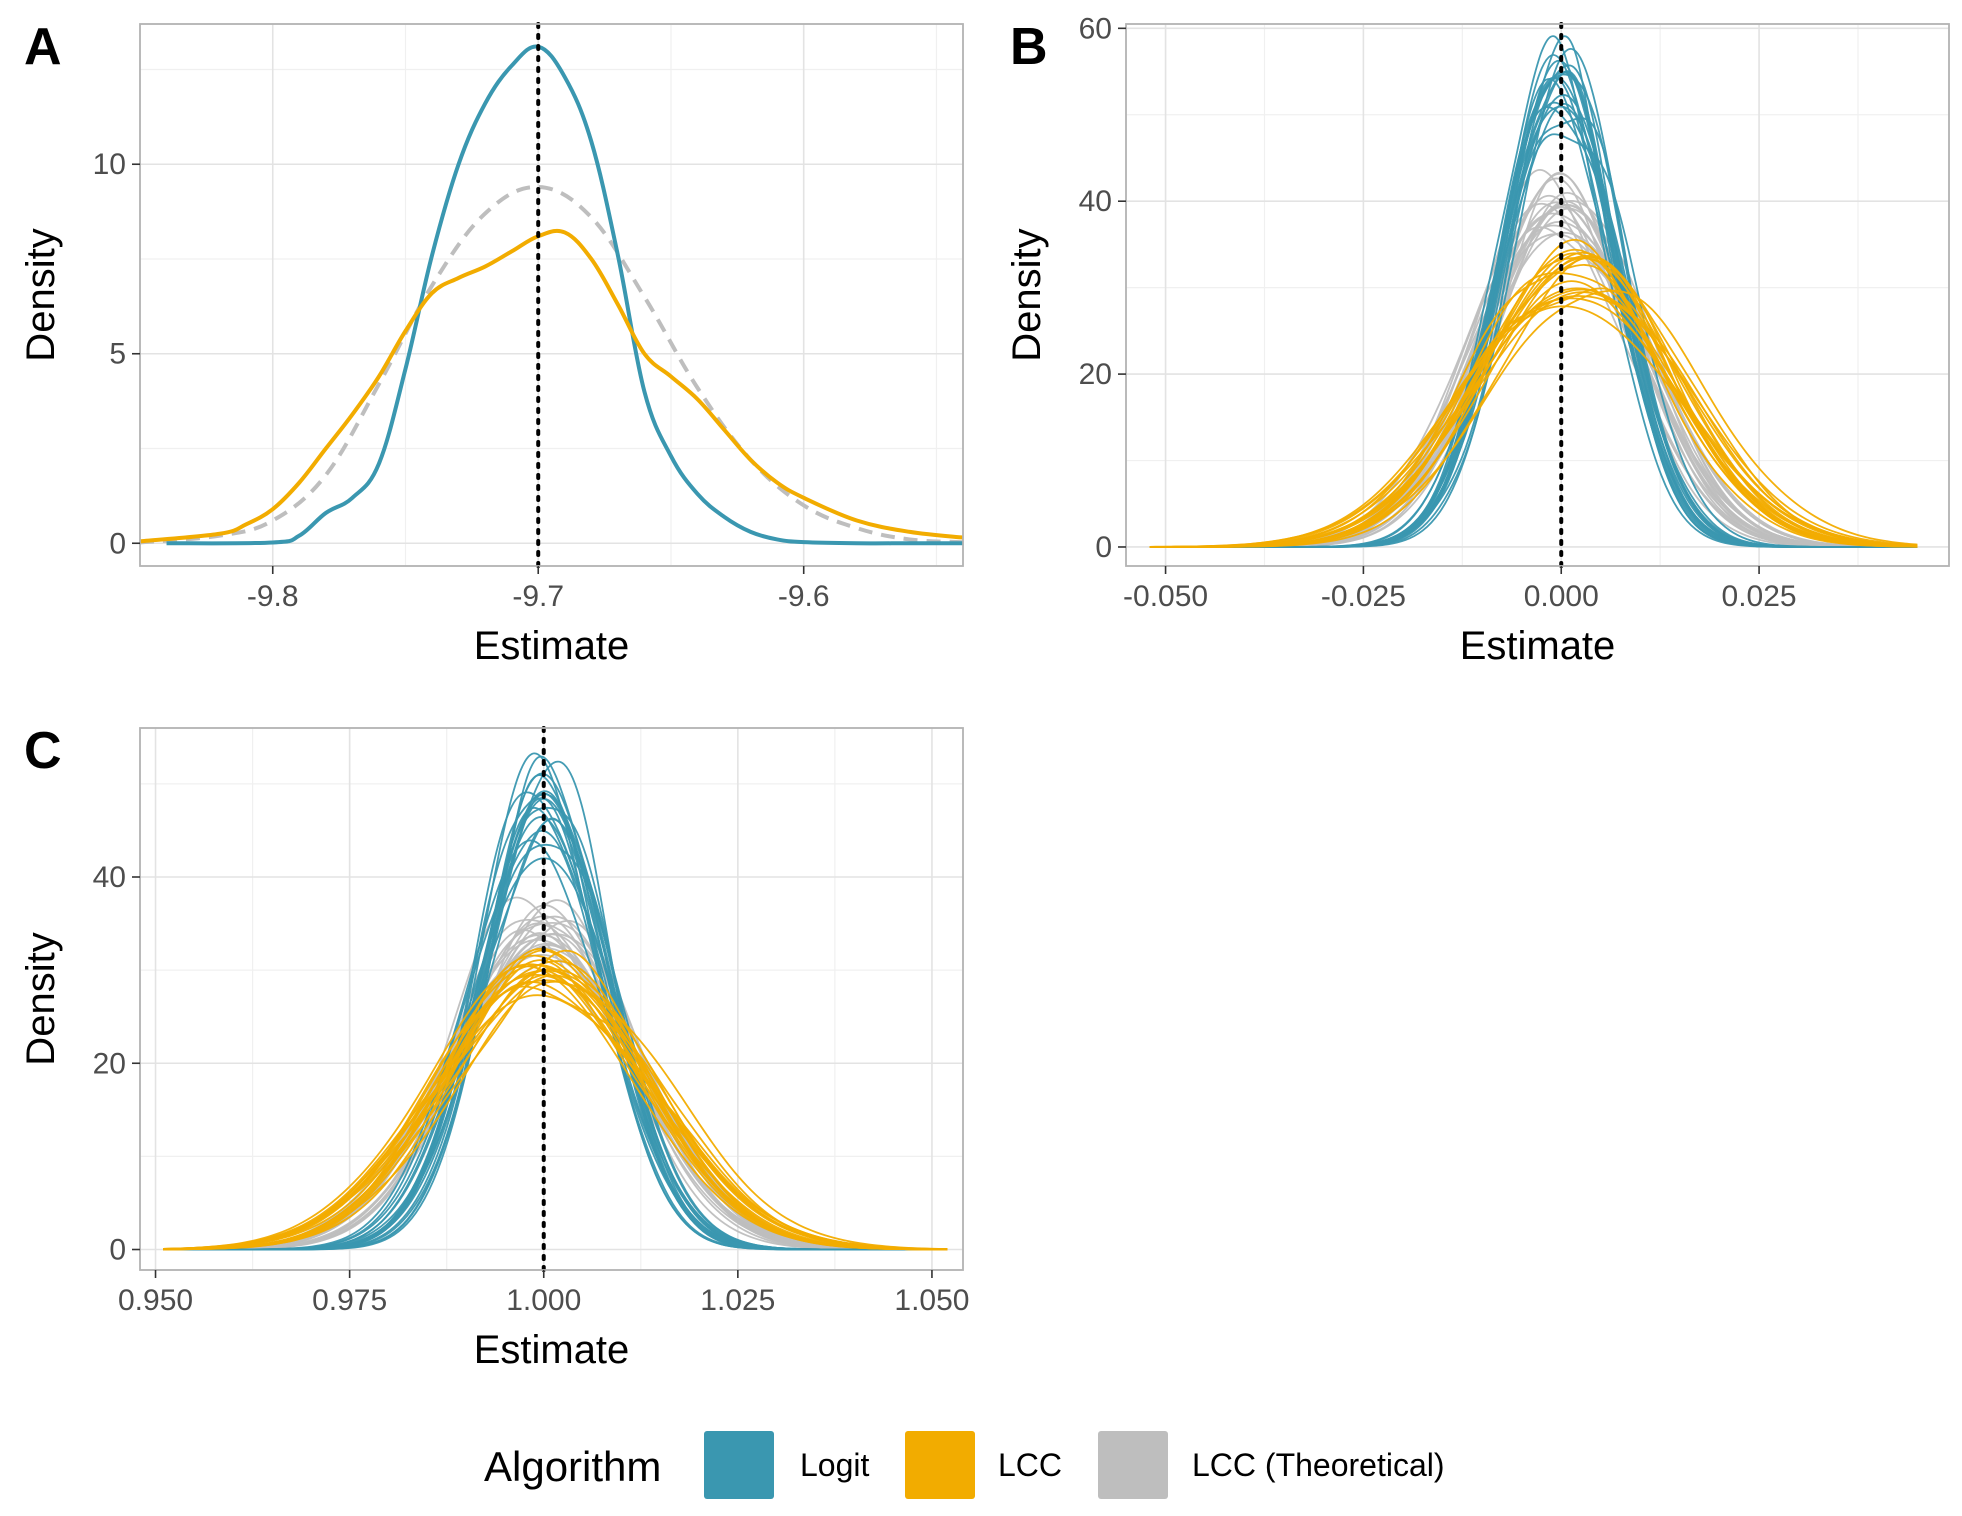 This screenshot has height=1516, width=1962. I want to click on x-tick-label: -9.7, so click(538, 596).